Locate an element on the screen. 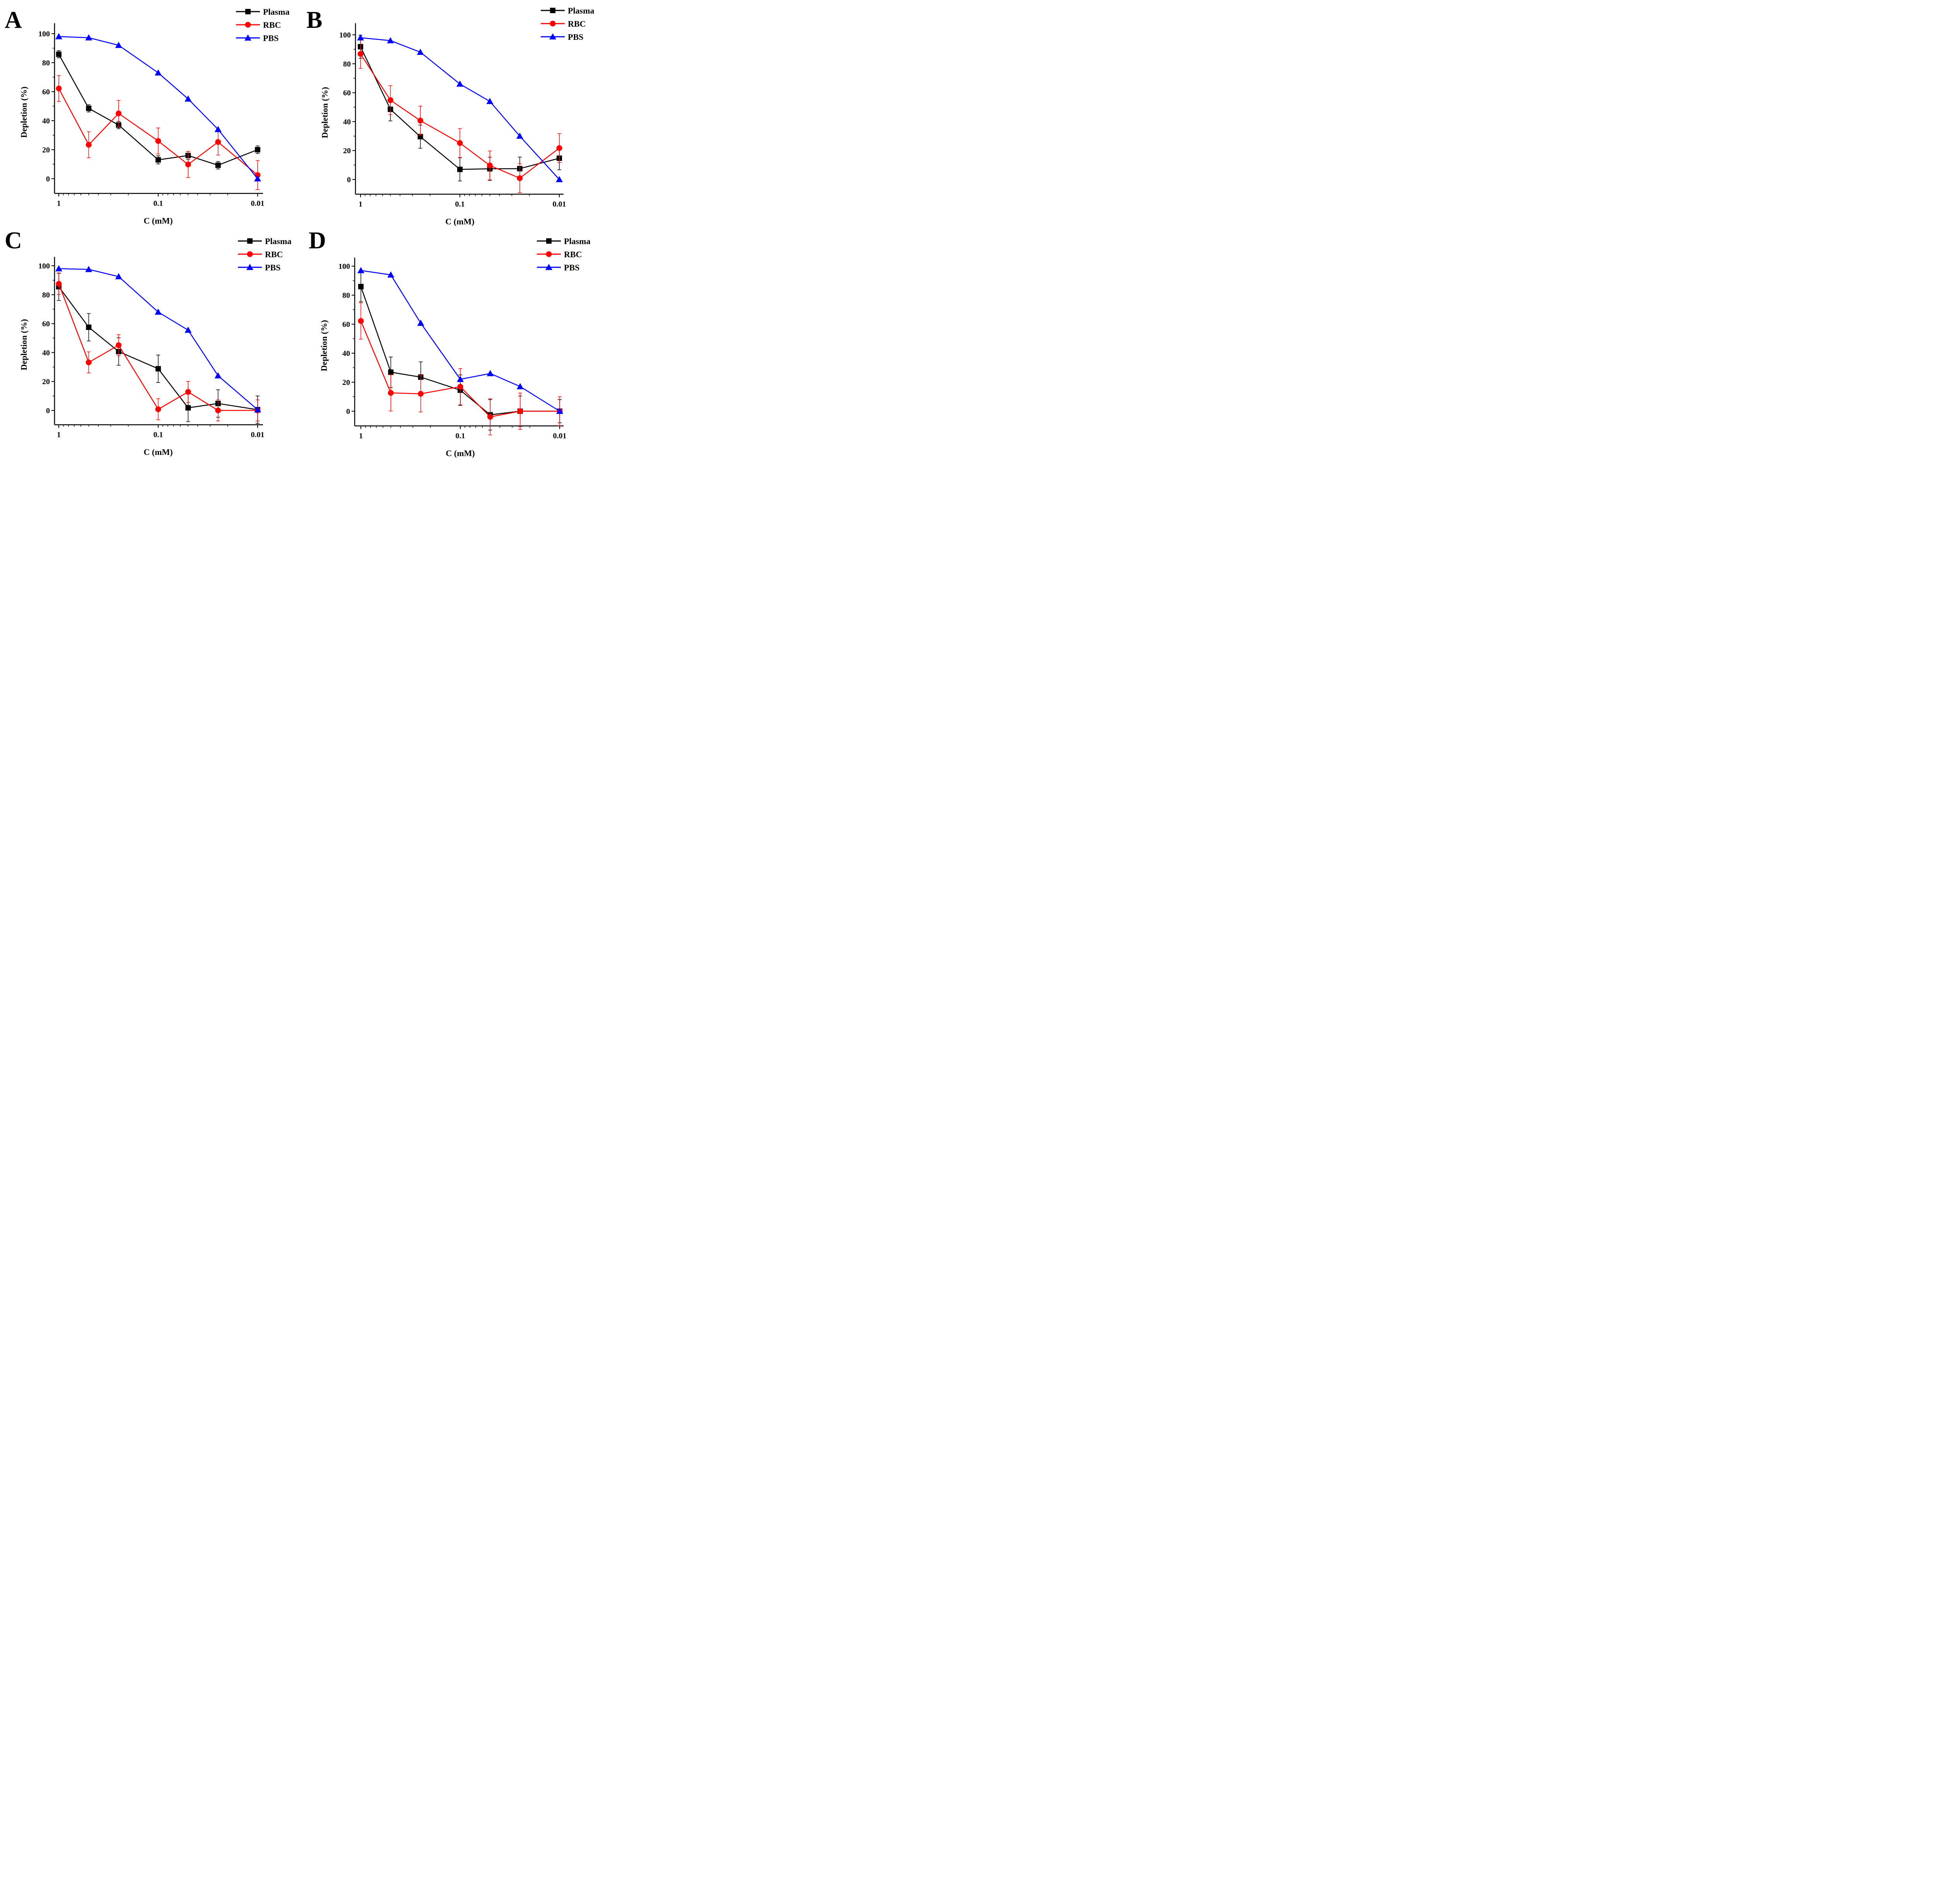 This screenshot has width=1934, height=1904. panel-label: C is located at coordinates (13, 241).